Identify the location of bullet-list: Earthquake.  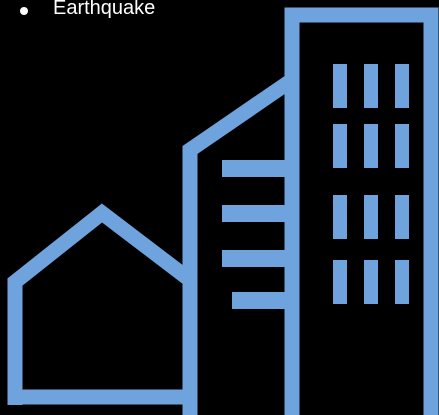
(219, 14).